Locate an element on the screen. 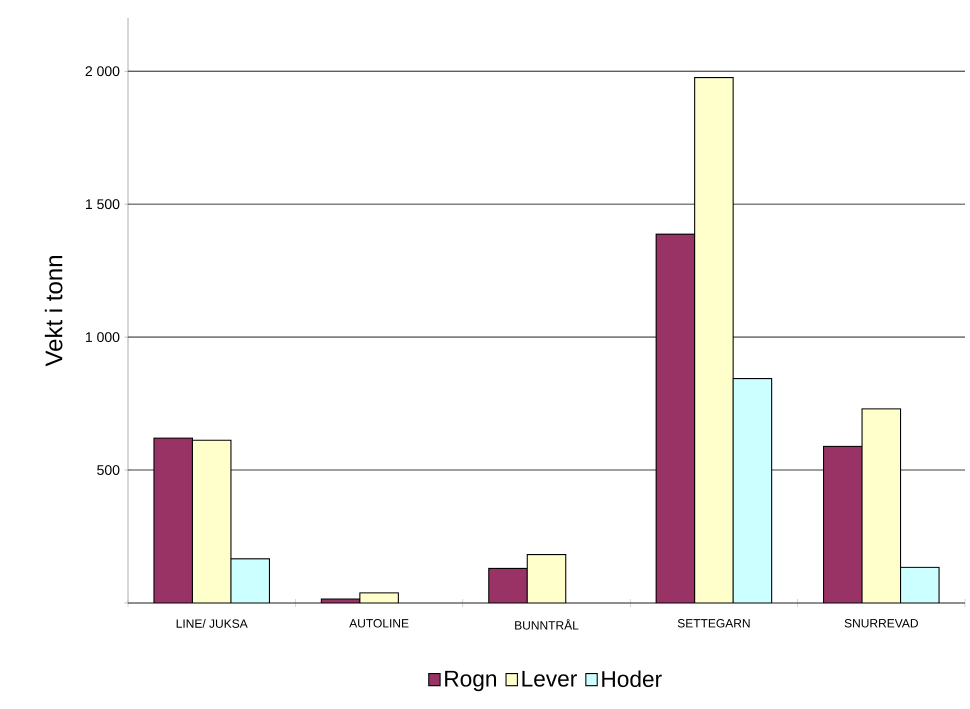  x-tick-label: BUNNTRÅL is located at coordinates (546, 624).